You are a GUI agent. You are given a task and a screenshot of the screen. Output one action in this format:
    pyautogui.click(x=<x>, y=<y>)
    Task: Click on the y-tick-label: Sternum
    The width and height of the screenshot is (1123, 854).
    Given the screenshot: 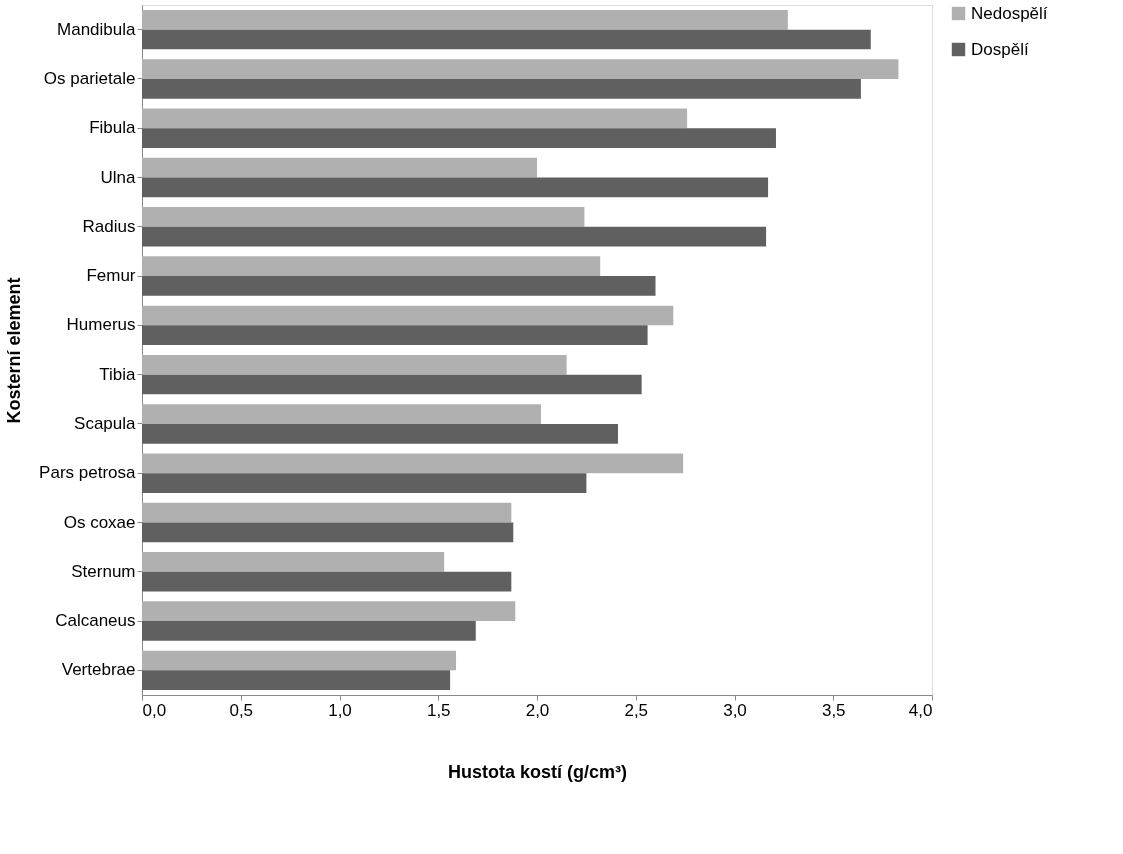 What is the action you would take?
    pyautogui.click(x=103, y=571)
    